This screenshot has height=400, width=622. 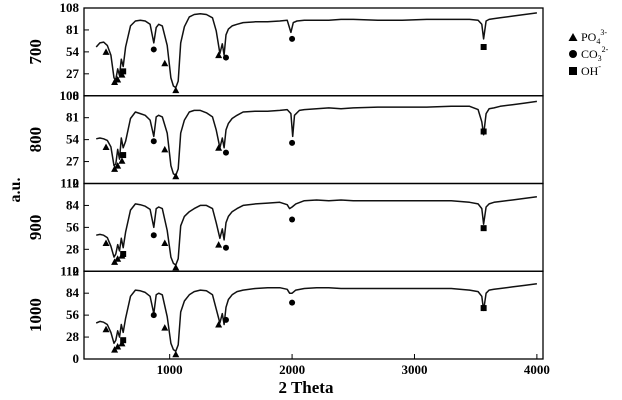 What do you see at coordinates (35, 315) in the screenshot?
I see `panel-name-label: 1000` at bounding box center [35, 315].